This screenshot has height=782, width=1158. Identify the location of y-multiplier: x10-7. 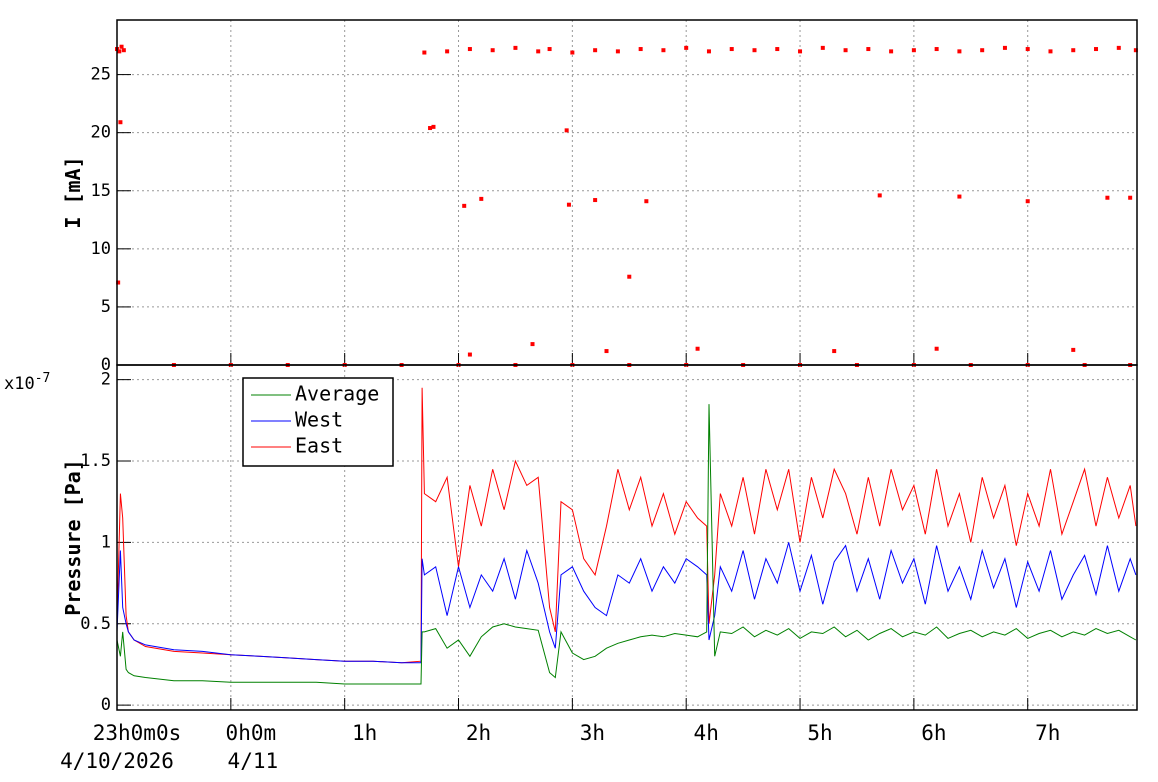
(27, 382).